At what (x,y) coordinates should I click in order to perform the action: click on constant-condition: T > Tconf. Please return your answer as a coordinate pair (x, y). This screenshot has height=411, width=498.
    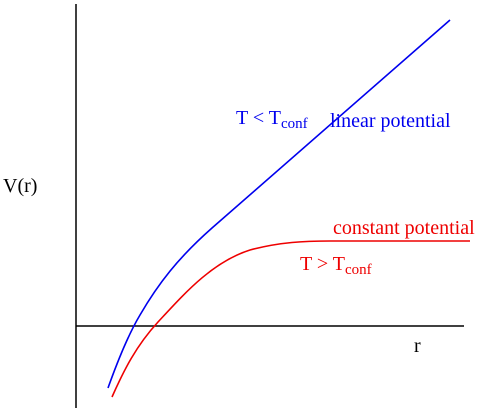
    Looking at the image, I should click on (336, 265).